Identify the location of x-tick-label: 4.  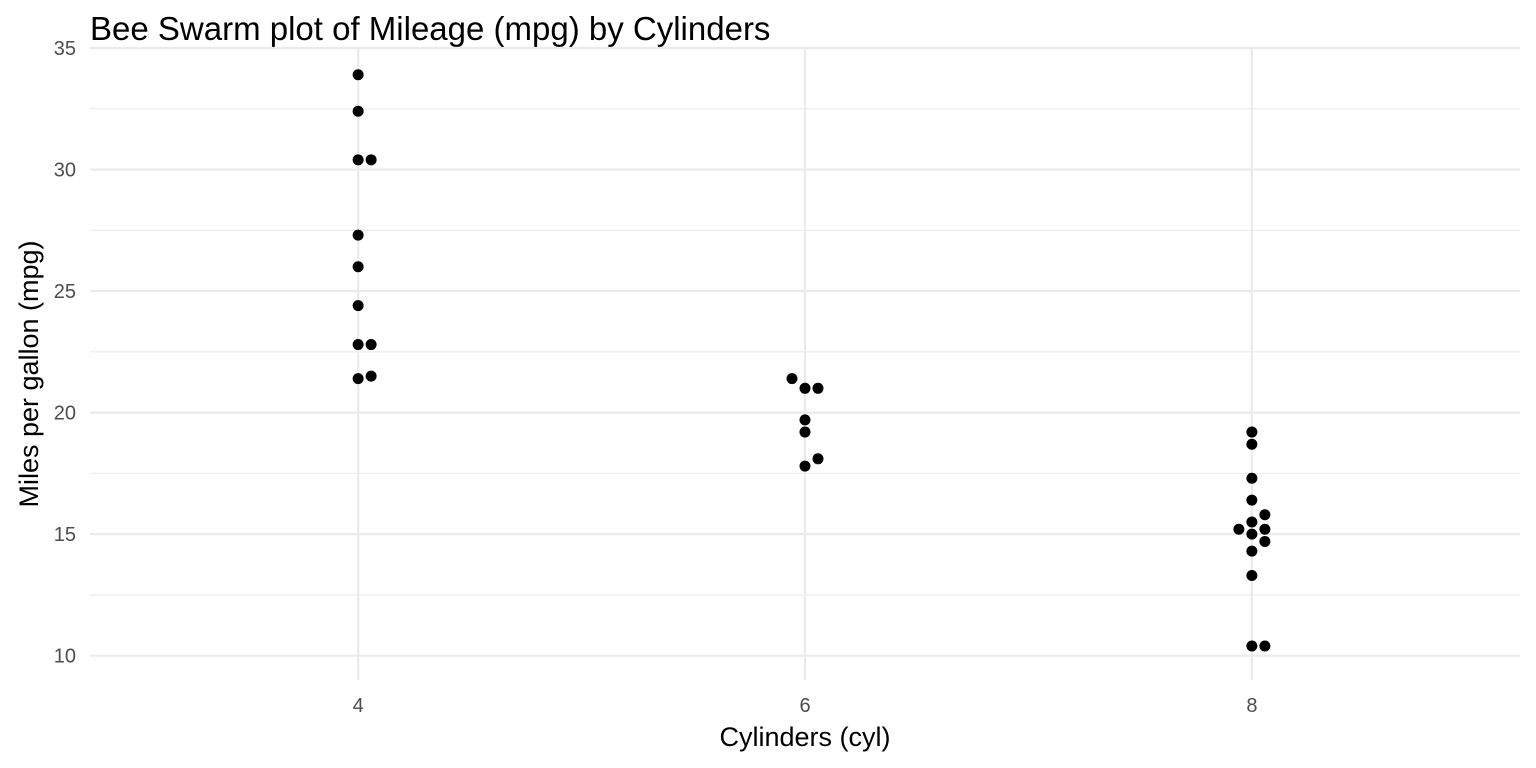
(358, 706).